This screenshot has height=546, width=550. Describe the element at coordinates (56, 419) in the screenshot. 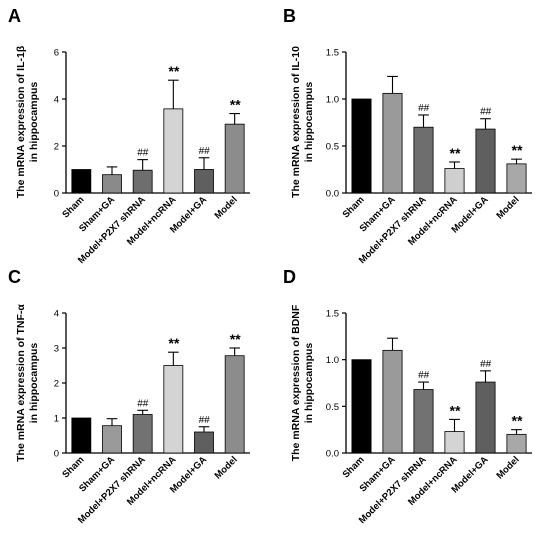

I see `y-tick-label: 1` at that location.